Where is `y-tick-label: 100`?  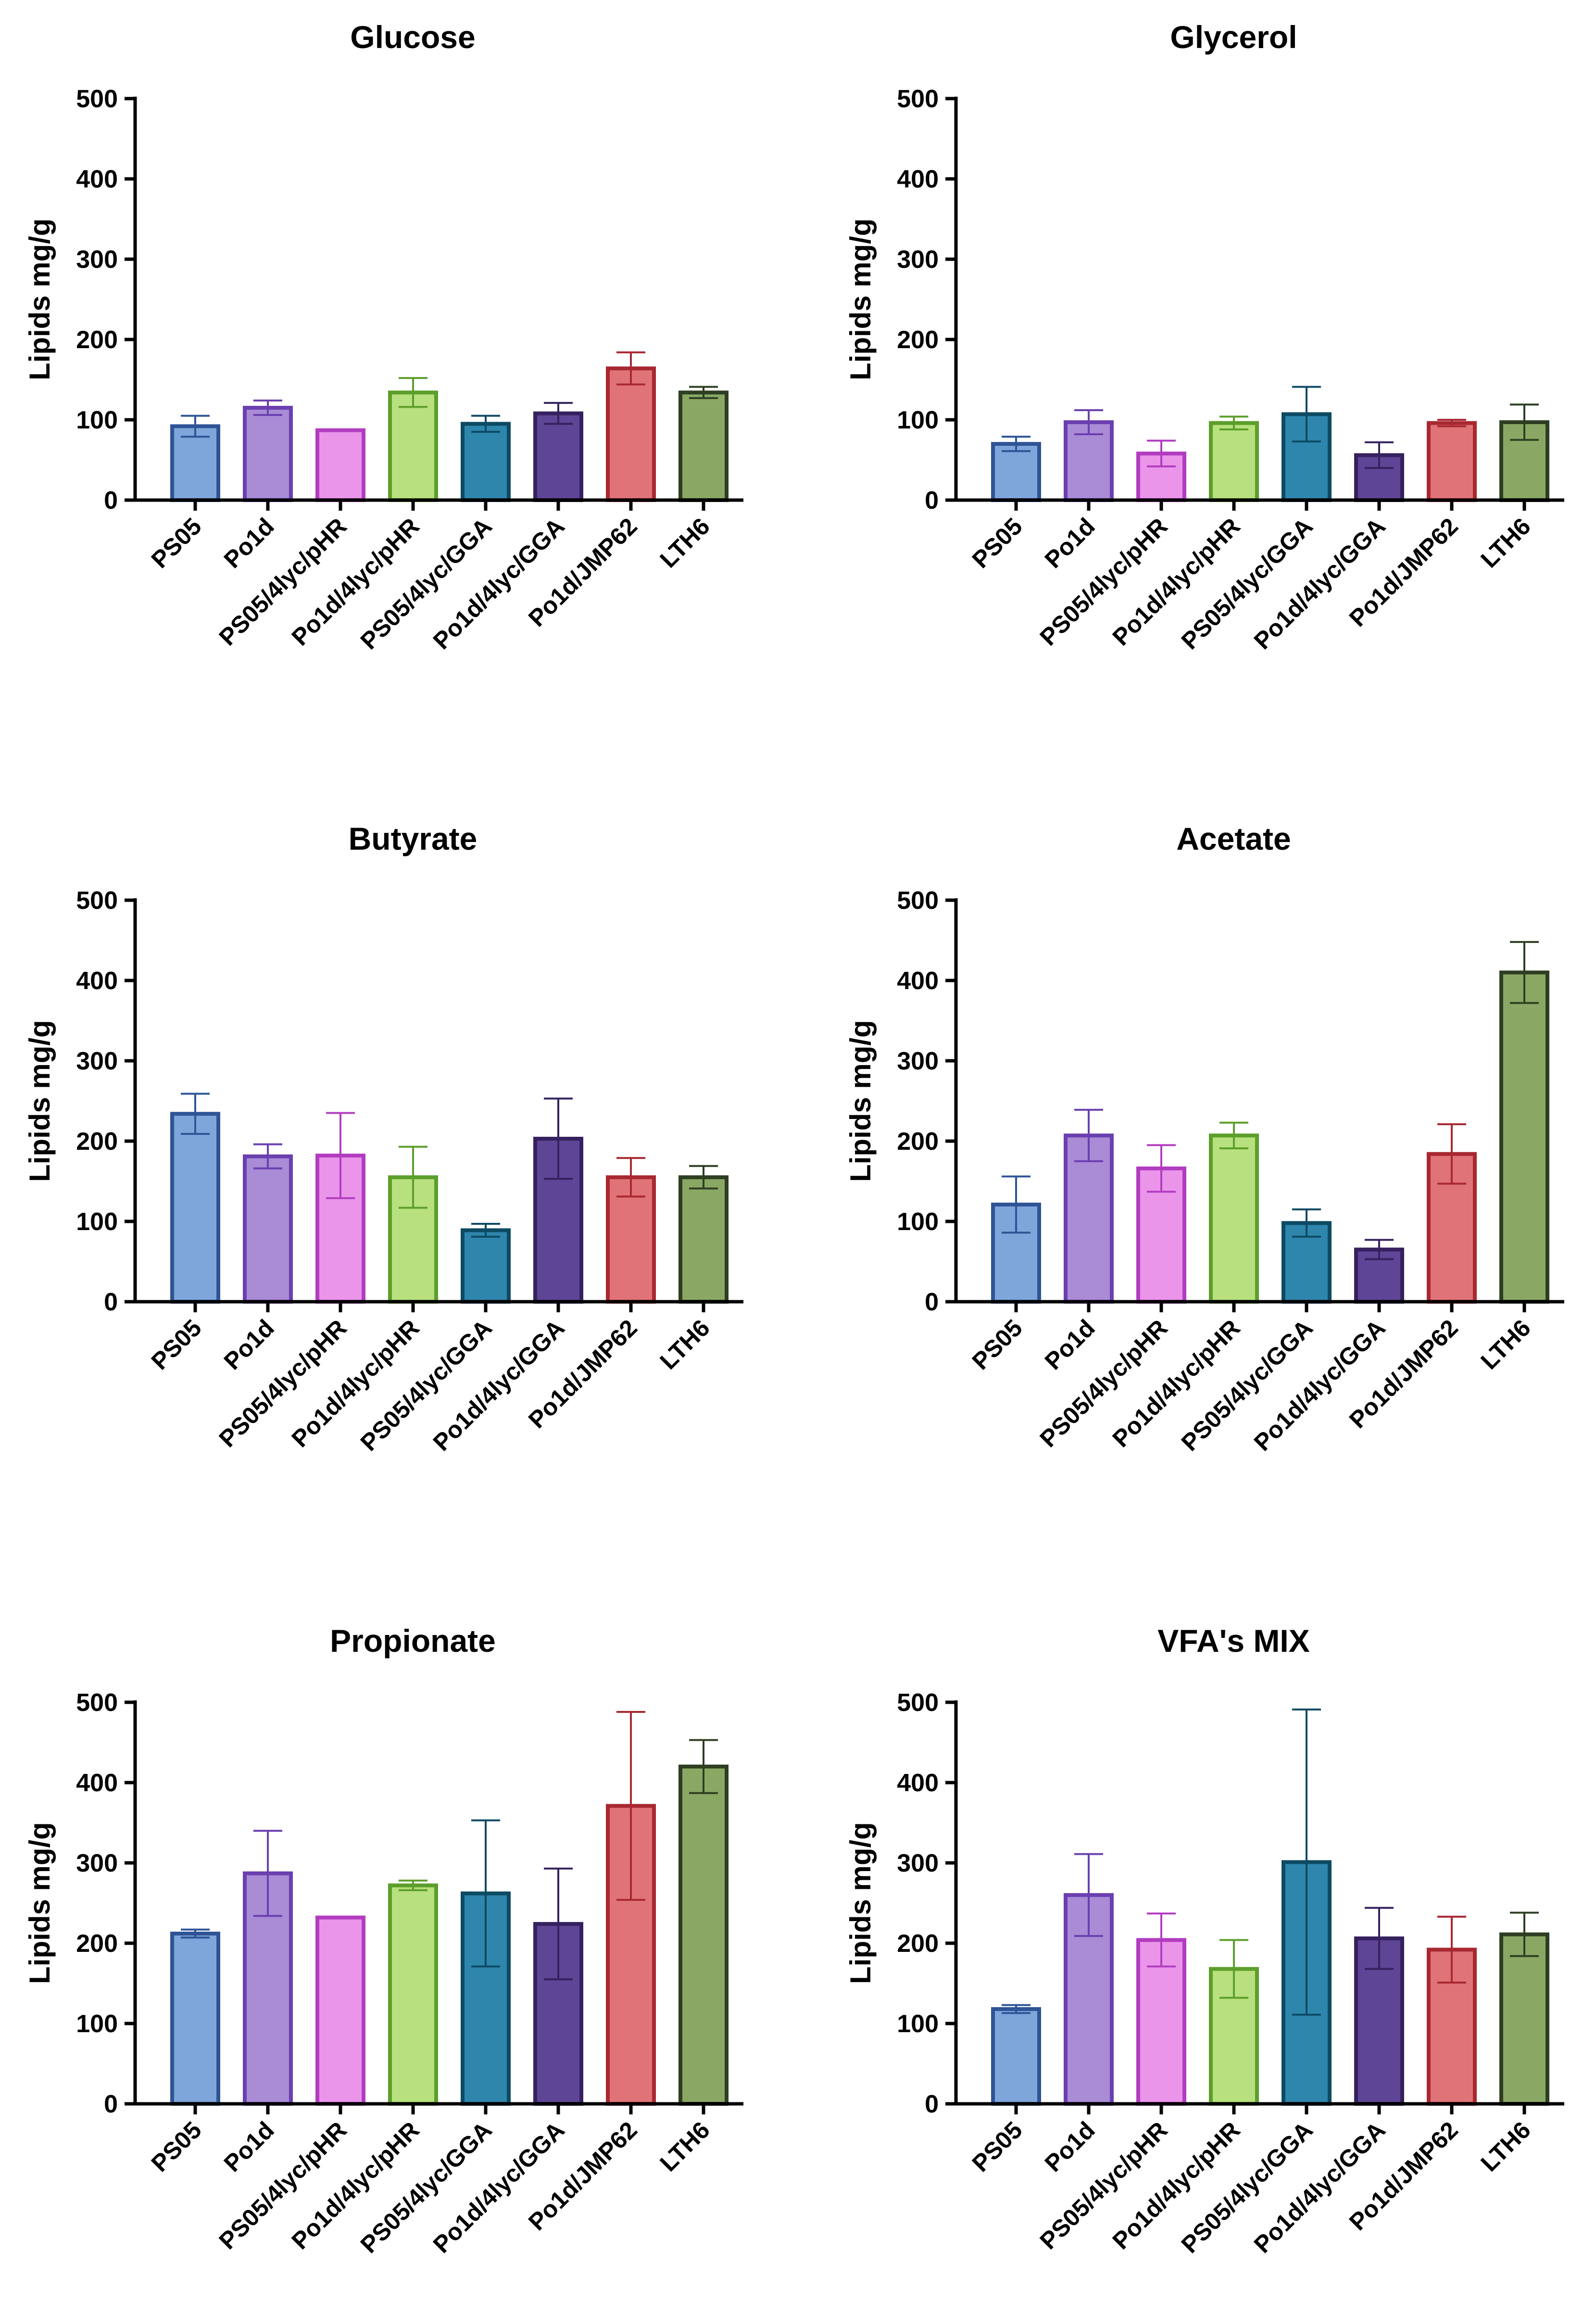
y-tick-label: 100 is located at coordinates (97, 420).